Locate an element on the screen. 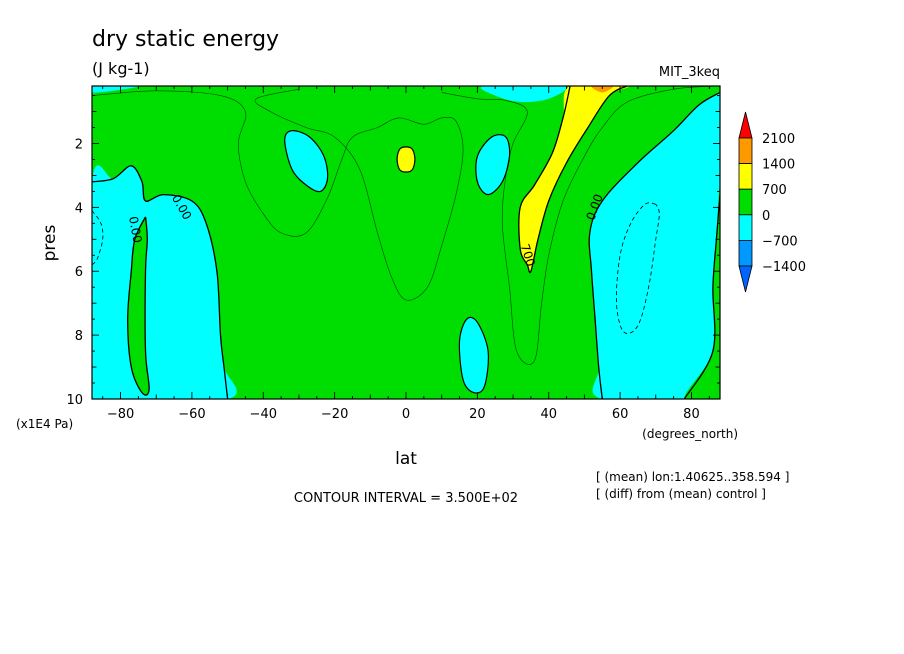  region-blob-lower is located at coordinates (474, 355).